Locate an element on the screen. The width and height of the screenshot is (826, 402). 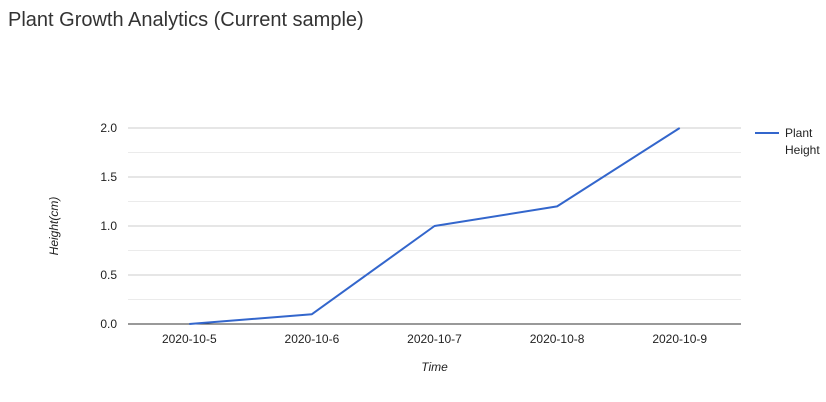
x-tick-label: 2020-10-9 is located at coordinates (679, 339).